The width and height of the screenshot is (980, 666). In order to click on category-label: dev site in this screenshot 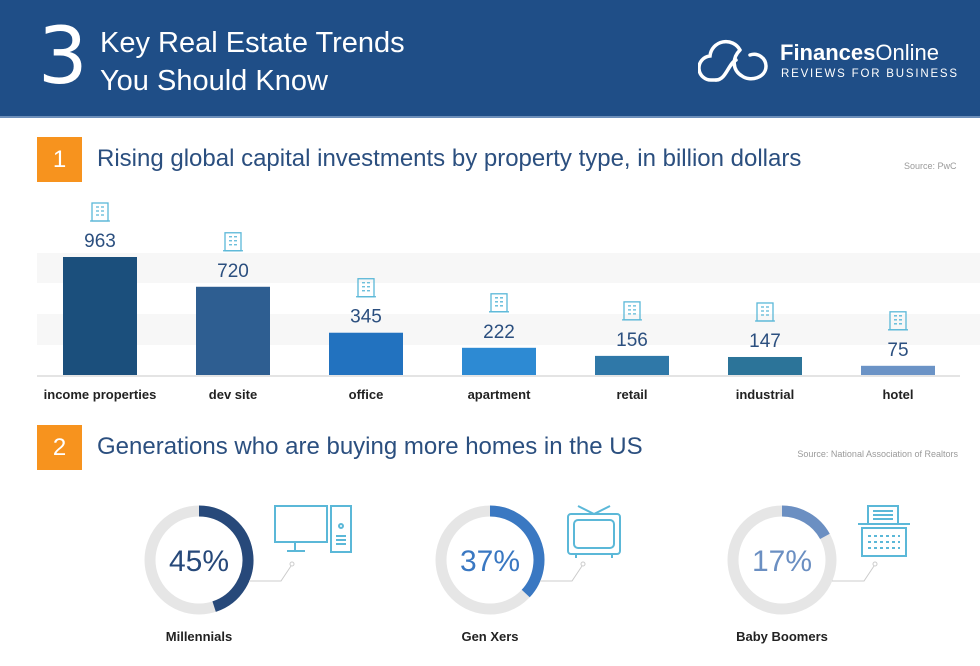, I will do `click(233, 394)`.